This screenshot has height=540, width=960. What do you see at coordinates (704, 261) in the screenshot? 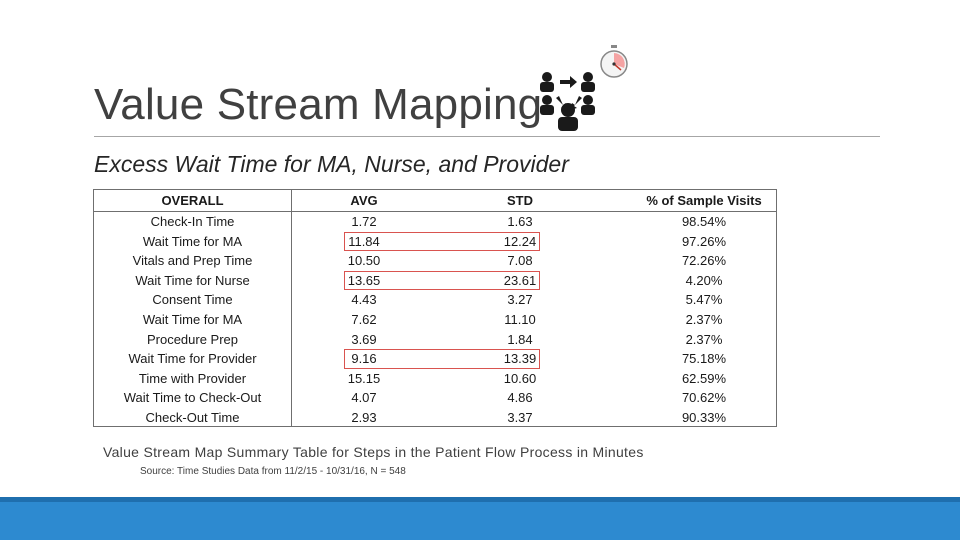
I see `pct-cell: 72.26%` at bounding box center [704, 261].